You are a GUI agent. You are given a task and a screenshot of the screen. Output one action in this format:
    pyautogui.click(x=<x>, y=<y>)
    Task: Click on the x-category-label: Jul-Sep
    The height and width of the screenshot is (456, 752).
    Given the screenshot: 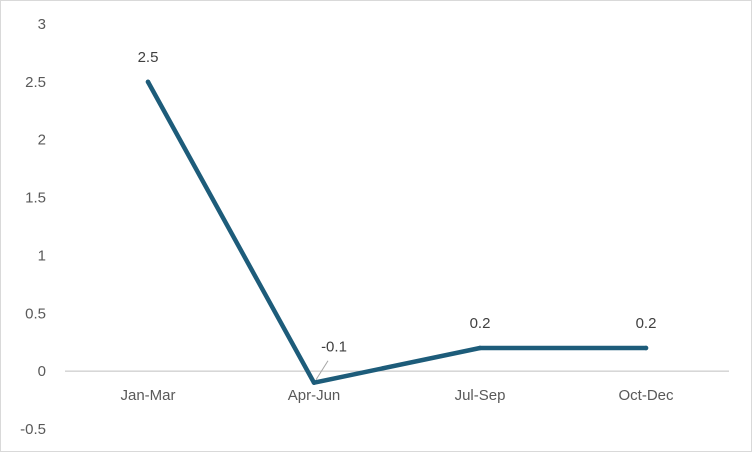 What is the action you would take?
    pyautogui.click(x=480, y=395)
    